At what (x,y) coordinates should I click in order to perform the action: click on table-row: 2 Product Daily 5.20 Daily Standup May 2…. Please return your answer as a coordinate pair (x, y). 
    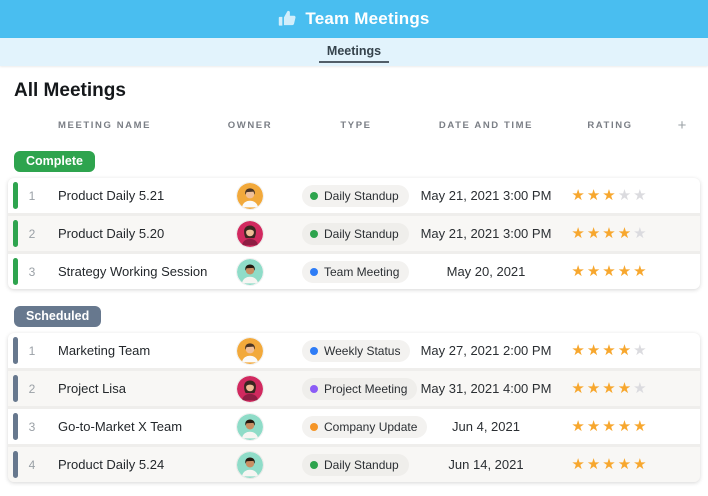
    Looking at the image, I should click on (354, 233).